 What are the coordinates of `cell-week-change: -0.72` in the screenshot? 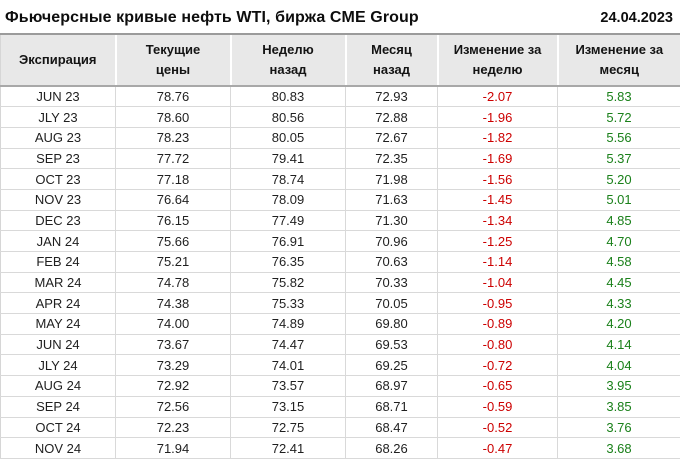 It's located at (497, 365).